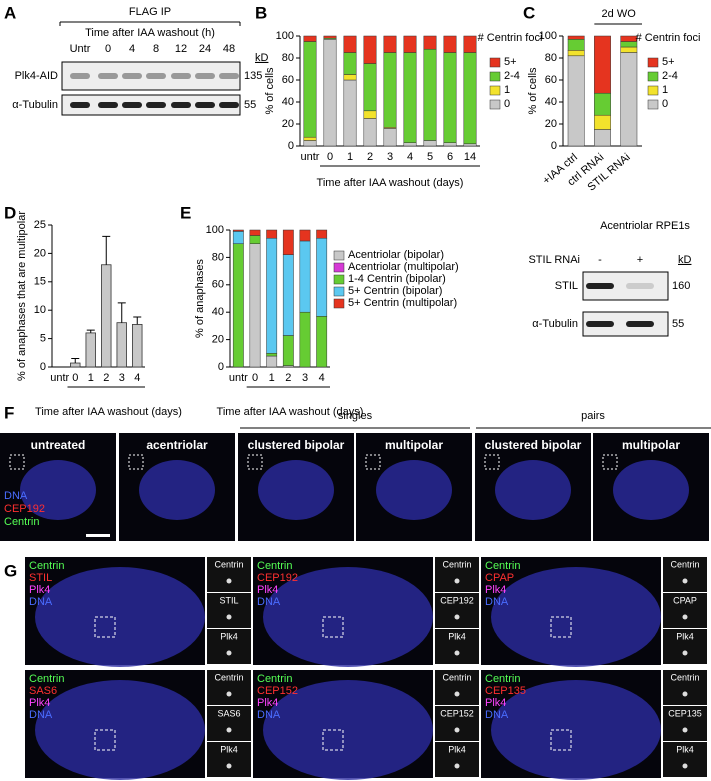 The image size is (711, 781). I want to click on scale-bar, so click(98, 535).